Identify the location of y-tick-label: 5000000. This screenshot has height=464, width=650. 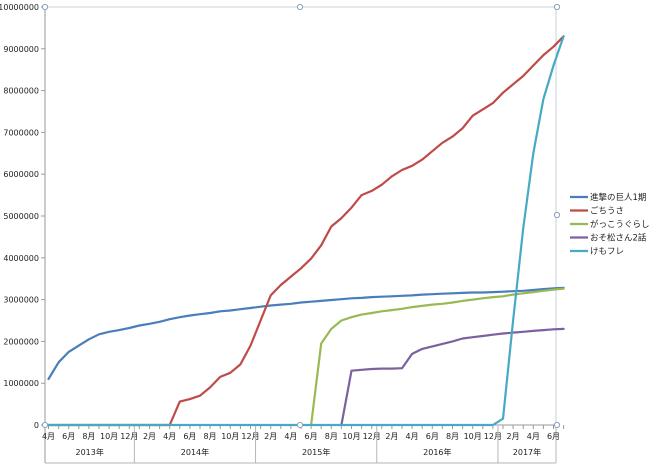
(21, 216).